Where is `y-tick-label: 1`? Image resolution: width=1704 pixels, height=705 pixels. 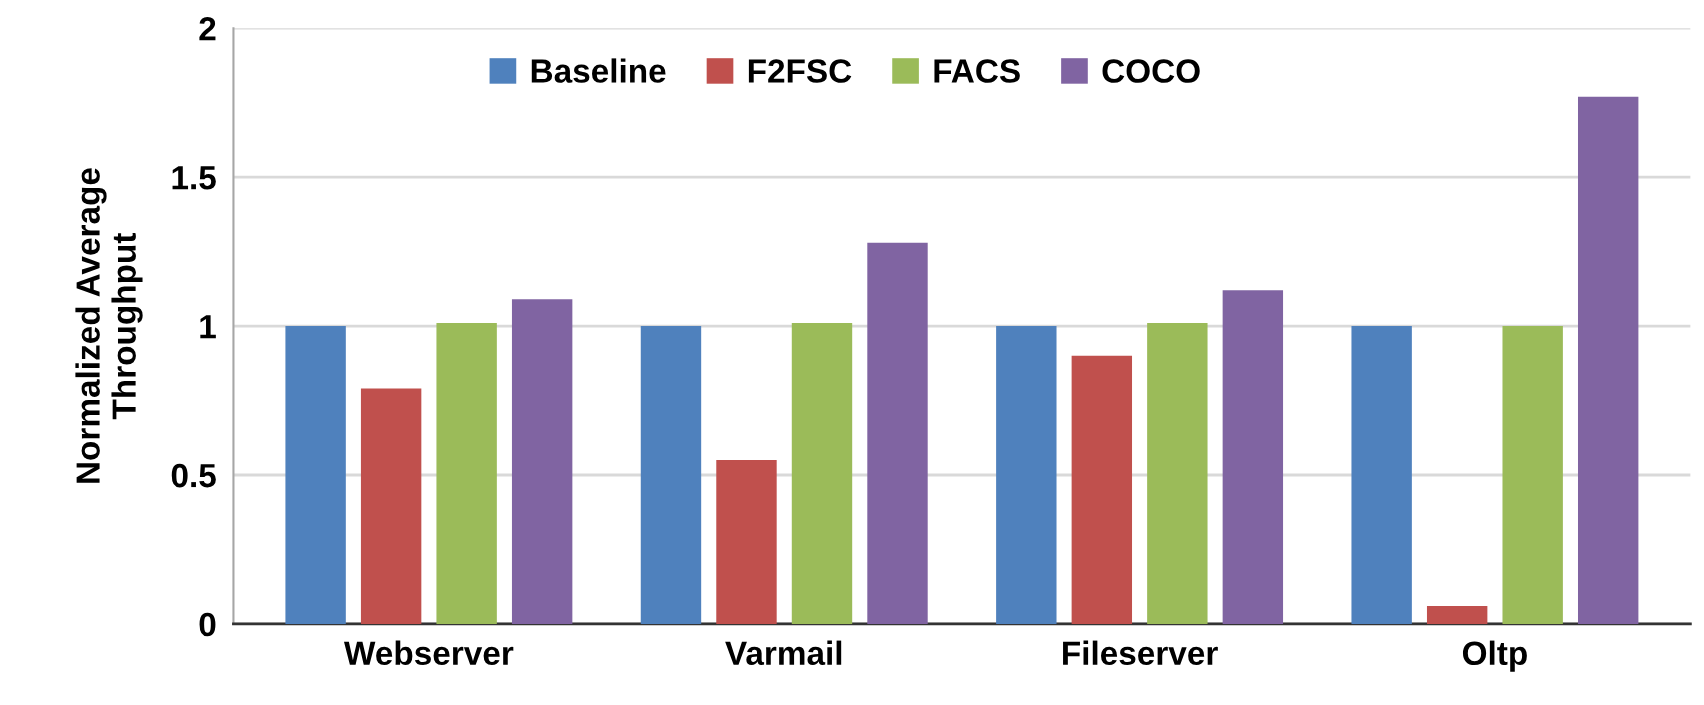 y-tick-label: 1 is located at coordinates (208, 327).